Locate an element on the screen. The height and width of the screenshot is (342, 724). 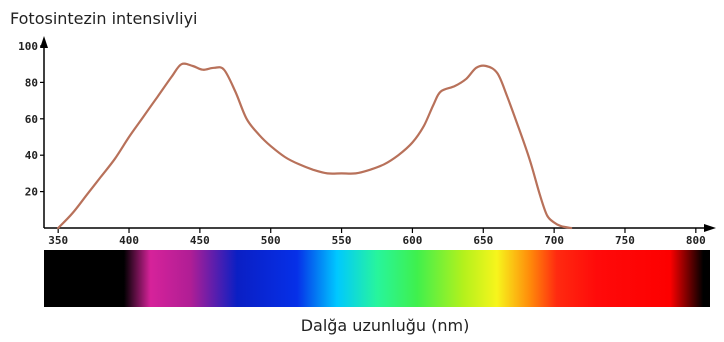
y-tick-label: 60 is located at coordinates (31, 119).